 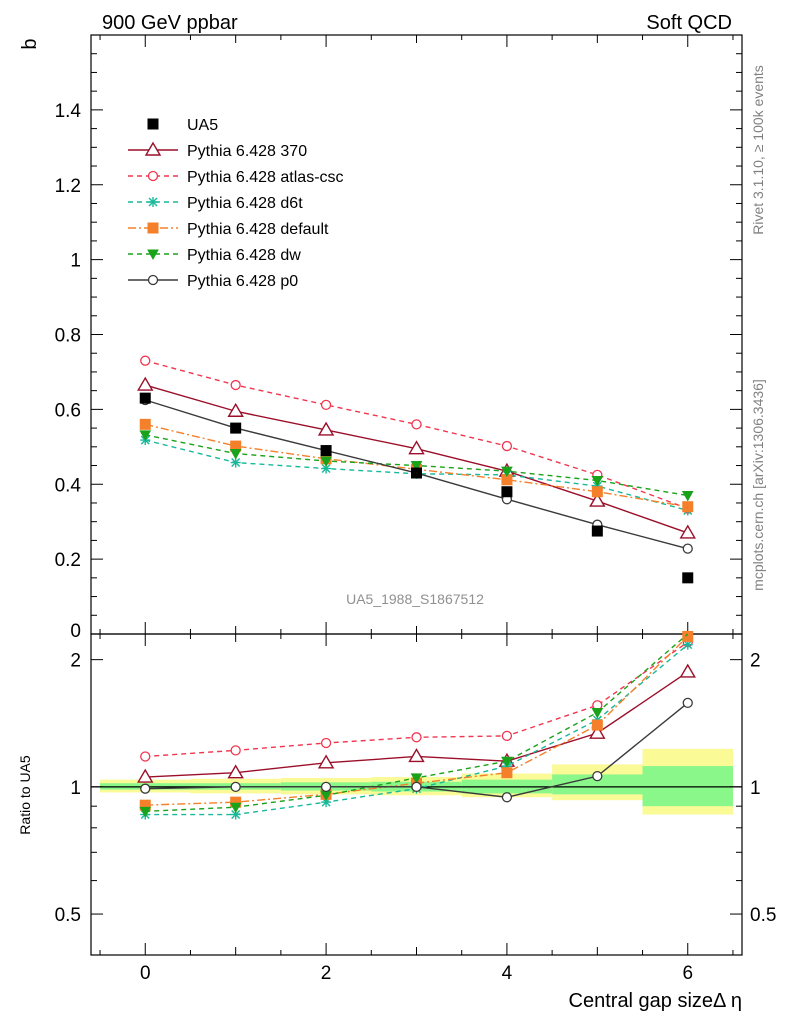 I want to click on legend-label: Pythia 6.428 d6t, so click(x=245, y=203).